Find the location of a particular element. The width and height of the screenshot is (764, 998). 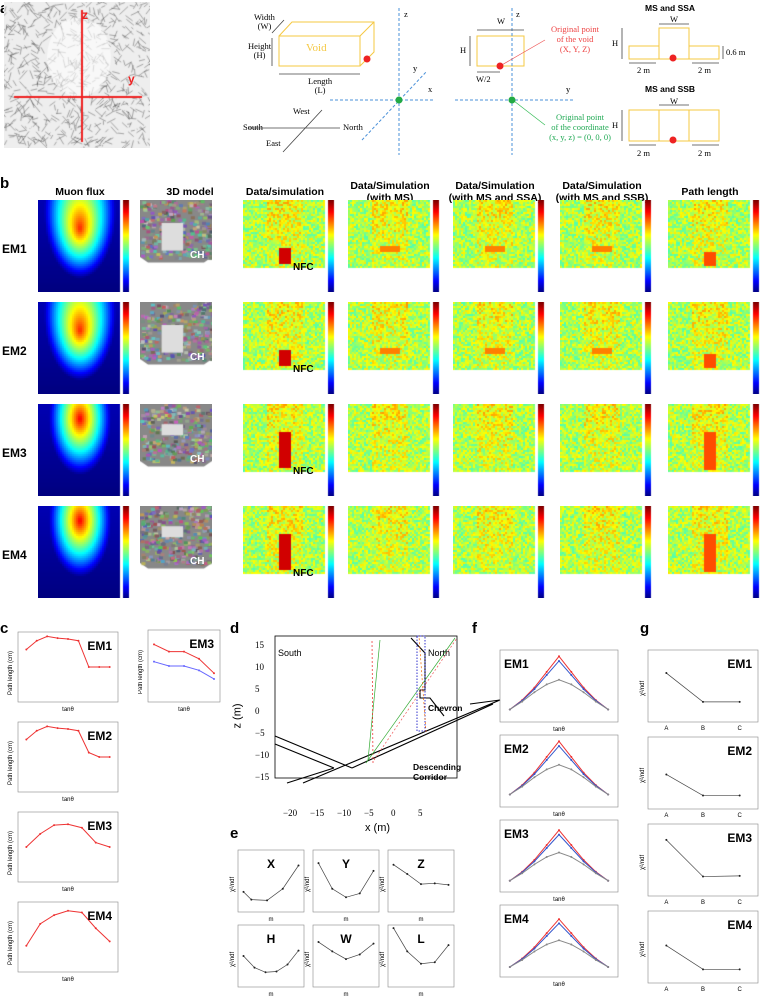

c-em4-ylabel: Path length (cm) is located at coordinates (11, 942).